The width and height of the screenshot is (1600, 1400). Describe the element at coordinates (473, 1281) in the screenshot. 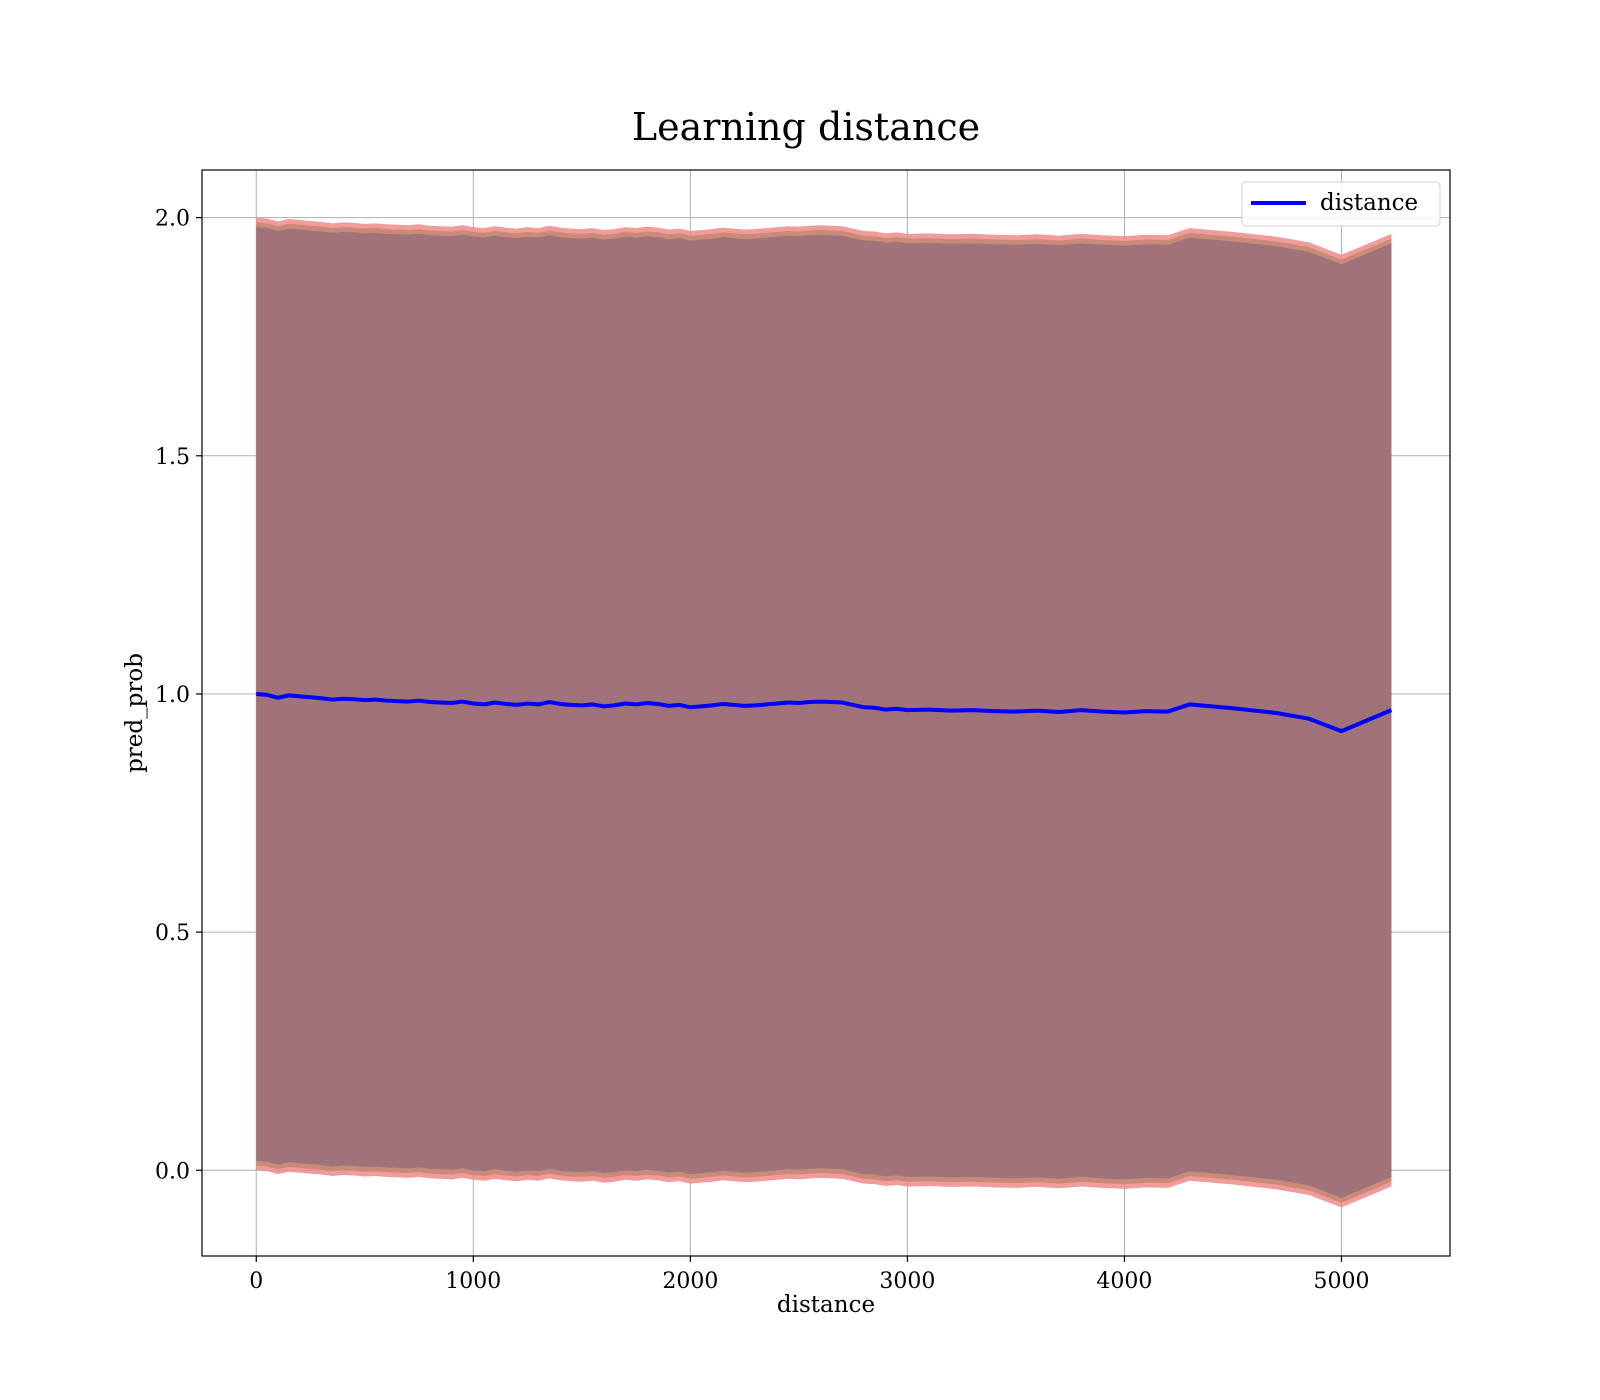

I see `x-tick-label: 1000` at that location.